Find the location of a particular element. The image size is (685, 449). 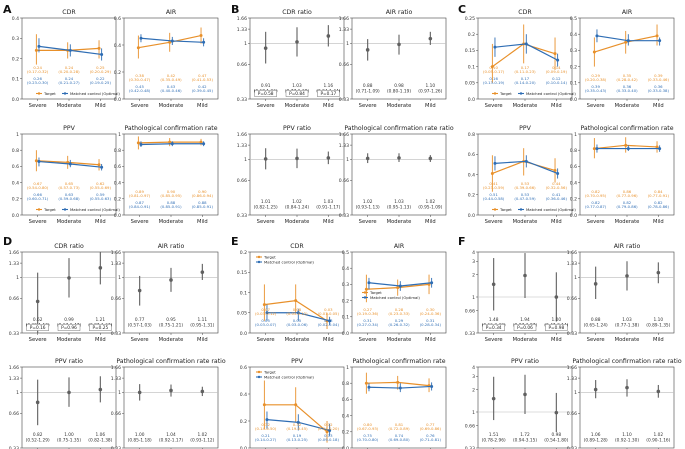

data-label: 0.87 is located at coordinates (139, 202).